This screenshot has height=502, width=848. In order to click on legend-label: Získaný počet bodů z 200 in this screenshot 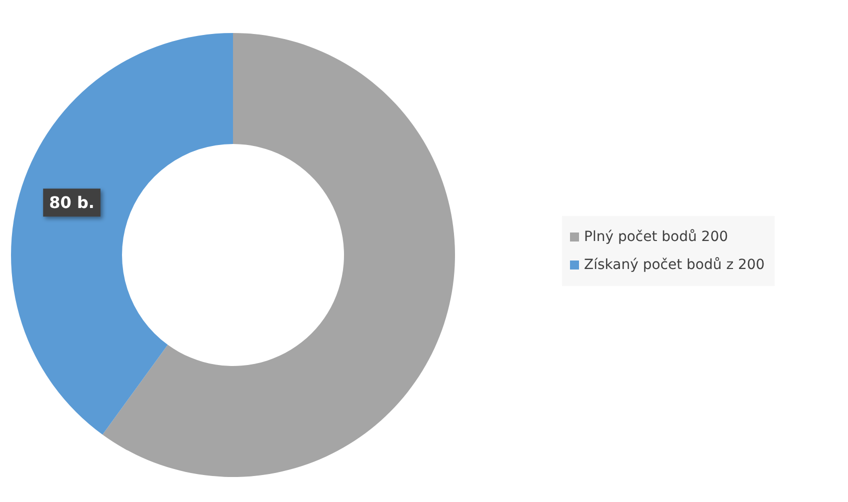, I will do `click(674, 265)`.